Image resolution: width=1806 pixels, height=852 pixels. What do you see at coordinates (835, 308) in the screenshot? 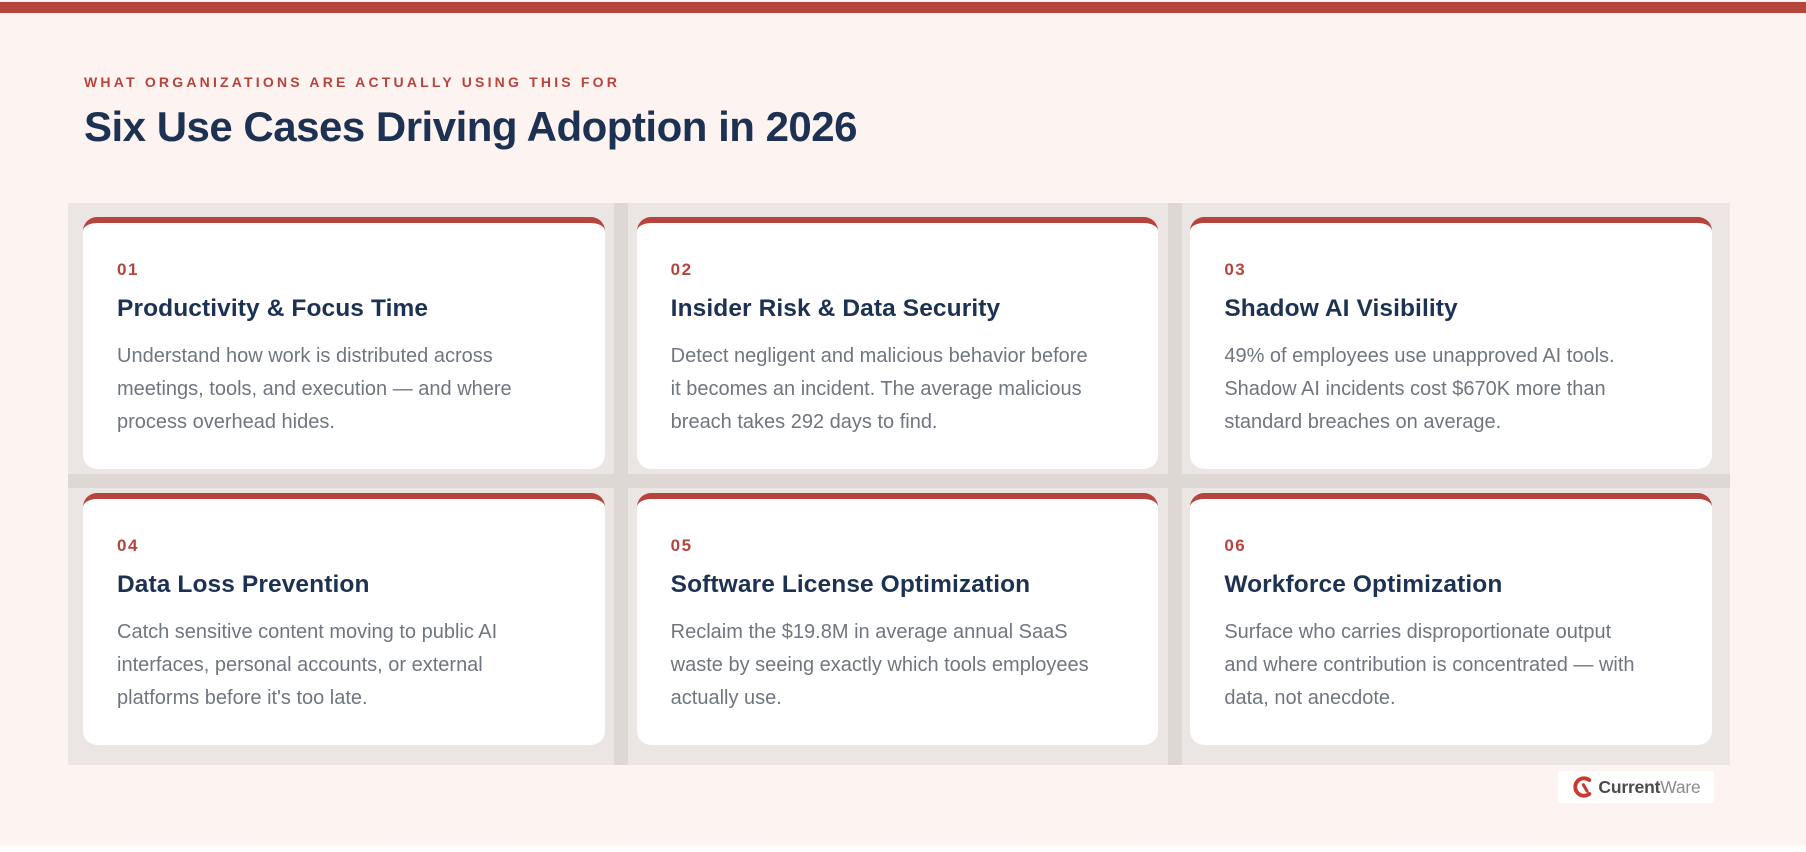
I see `card-title: Insider Risk & Data Security` at bounding box center [835, 308].